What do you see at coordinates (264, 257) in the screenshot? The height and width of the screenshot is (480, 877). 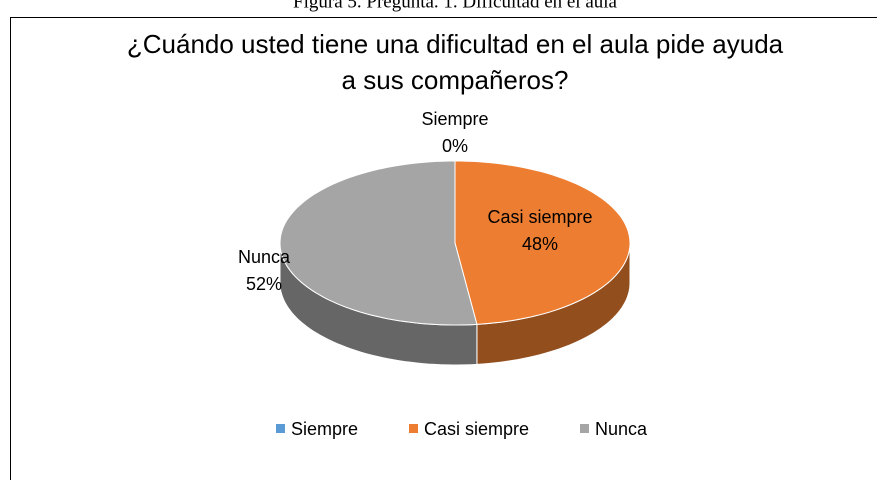 I see `data-label-name: Nunca` at bounding box center [264, 257].